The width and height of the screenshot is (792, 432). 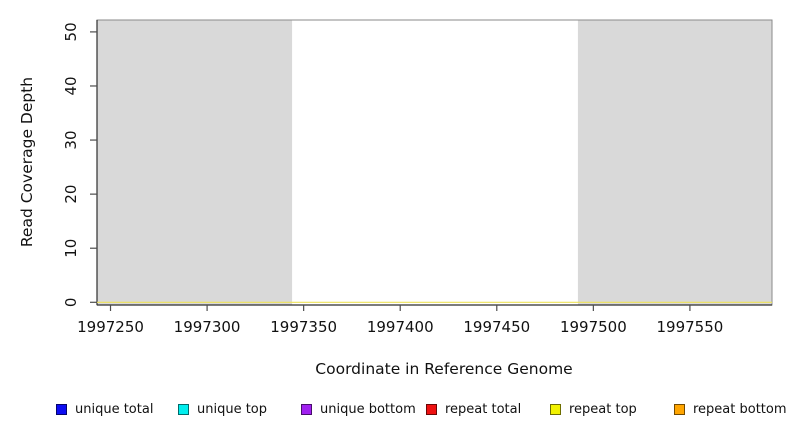 What do you see at coordinates (104, 409) in the screenshot?
I see `legend-item-unique-total: unique total` at bounding box center [104, 409].